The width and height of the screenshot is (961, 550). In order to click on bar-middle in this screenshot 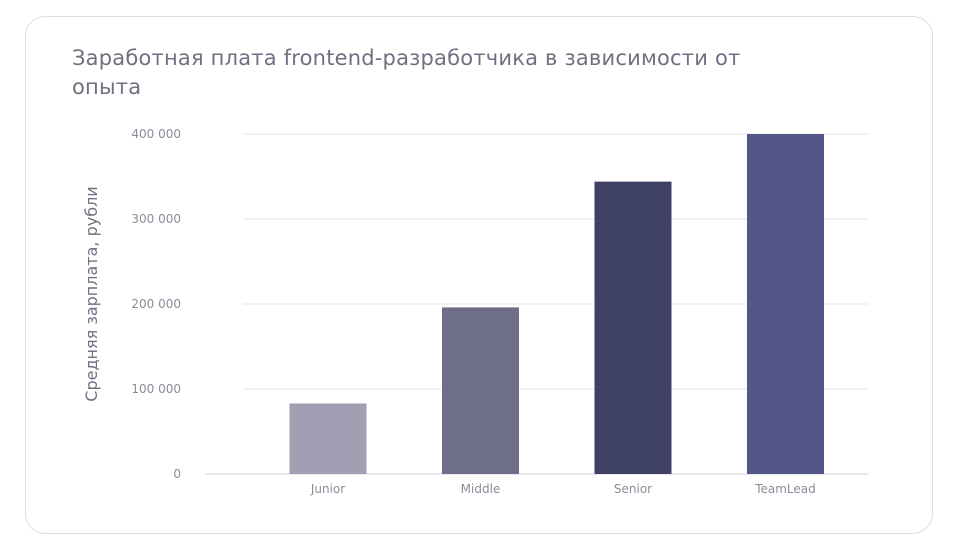, I will do `click(480, 390)`.